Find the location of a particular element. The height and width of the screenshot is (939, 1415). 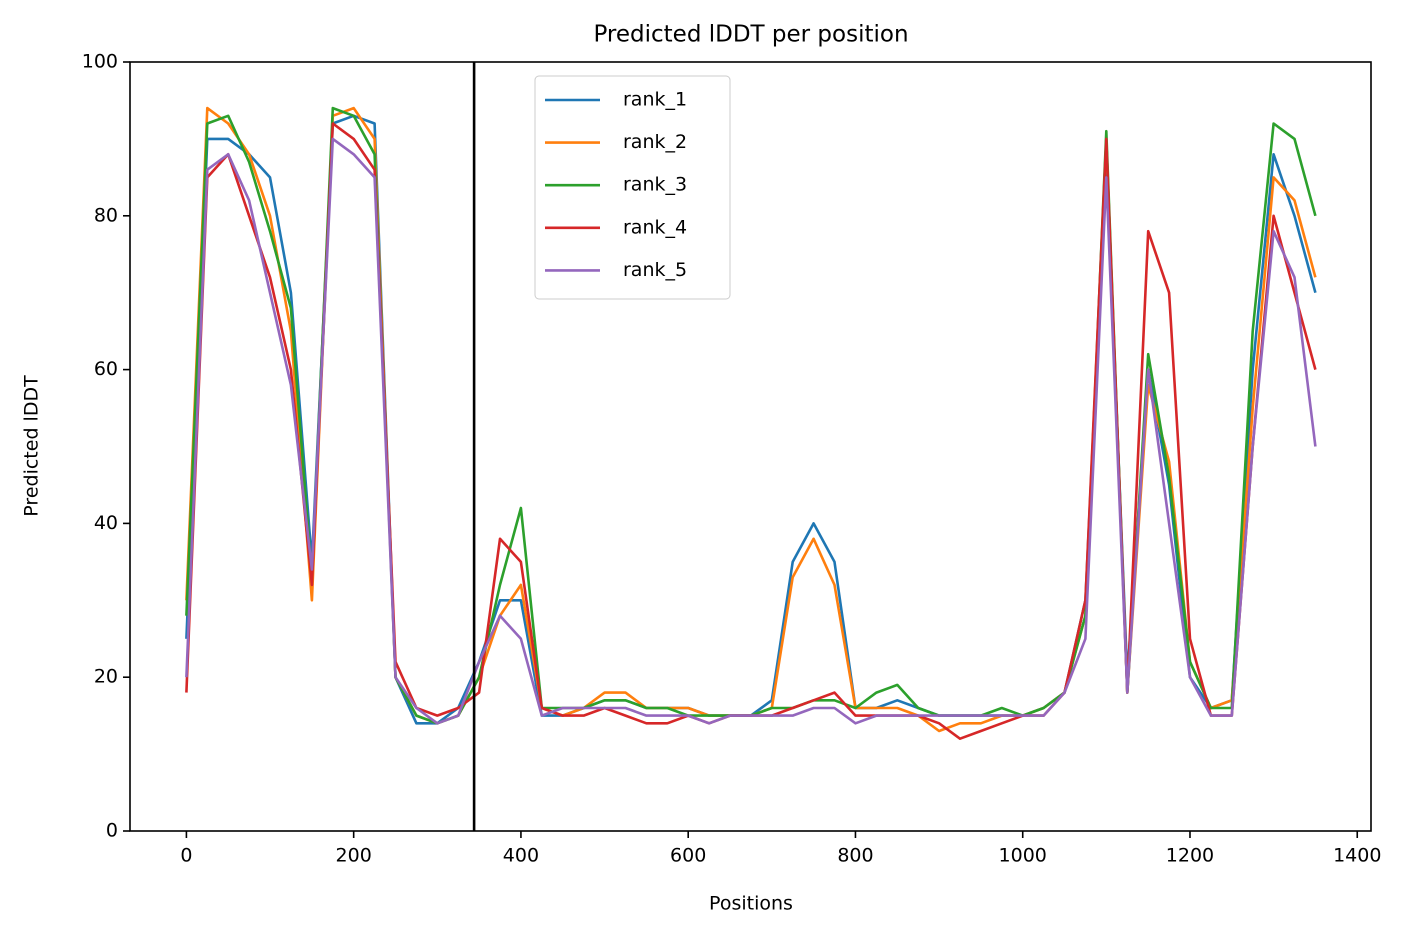

x-tick-label: 800 is located at coordinates (855, 856).